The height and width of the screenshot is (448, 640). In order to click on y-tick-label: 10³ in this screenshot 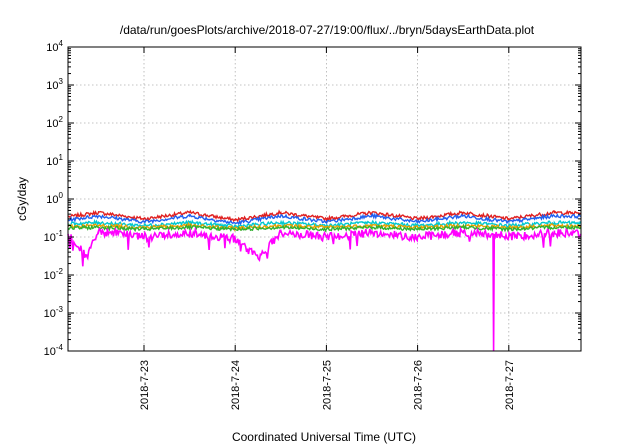, I will do `click(54, 84)`.